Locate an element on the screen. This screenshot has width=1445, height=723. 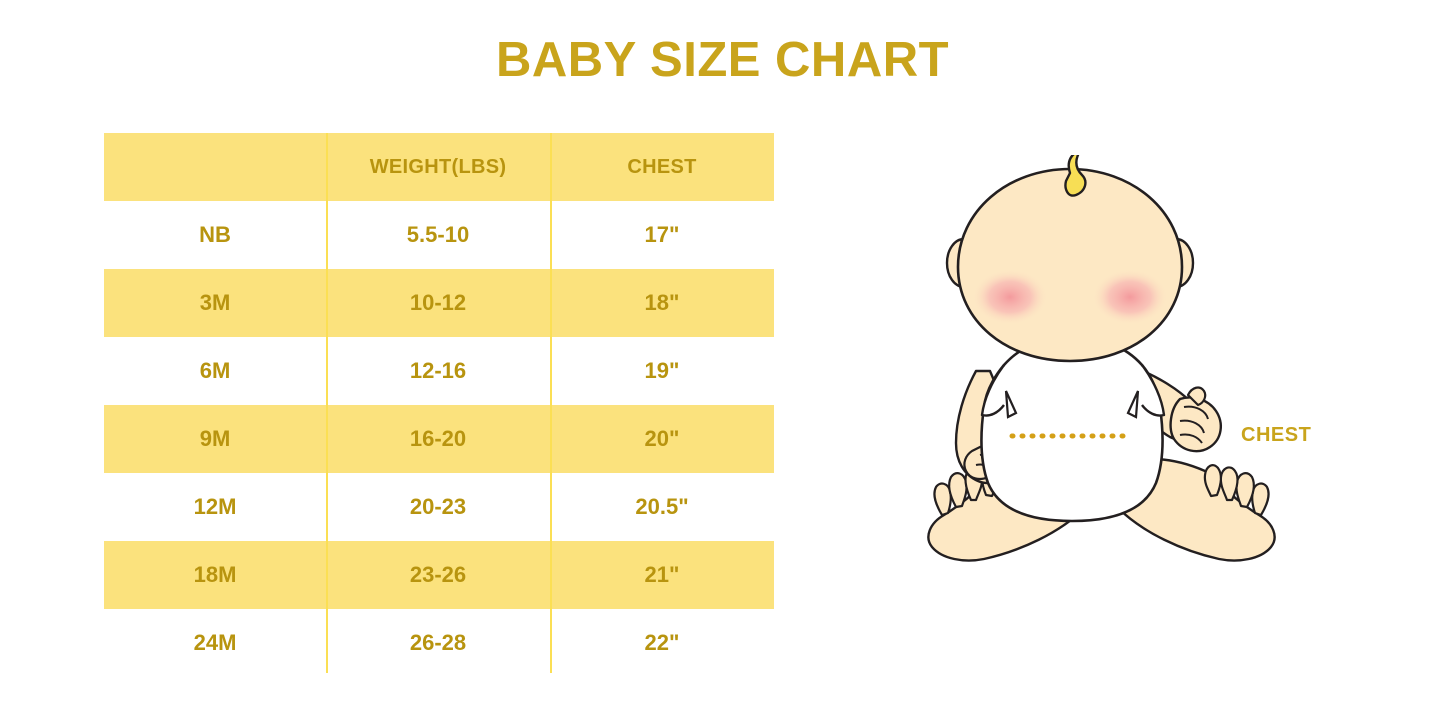
cell-chest: 22" is located at coordinates (662, 643).